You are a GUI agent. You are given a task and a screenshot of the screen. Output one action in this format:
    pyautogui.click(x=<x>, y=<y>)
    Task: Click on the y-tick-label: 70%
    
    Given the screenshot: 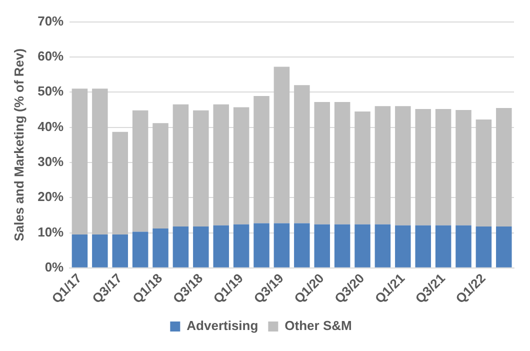 What is the action you would take?
    pyautogui.click(x=51, y=20)
    